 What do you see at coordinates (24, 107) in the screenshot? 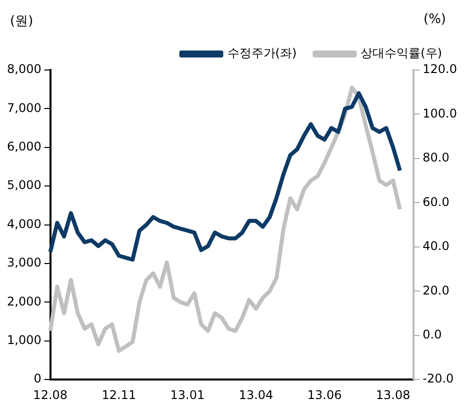
I see `y-tick-label: 7,000` at bounding box center [24, 107].